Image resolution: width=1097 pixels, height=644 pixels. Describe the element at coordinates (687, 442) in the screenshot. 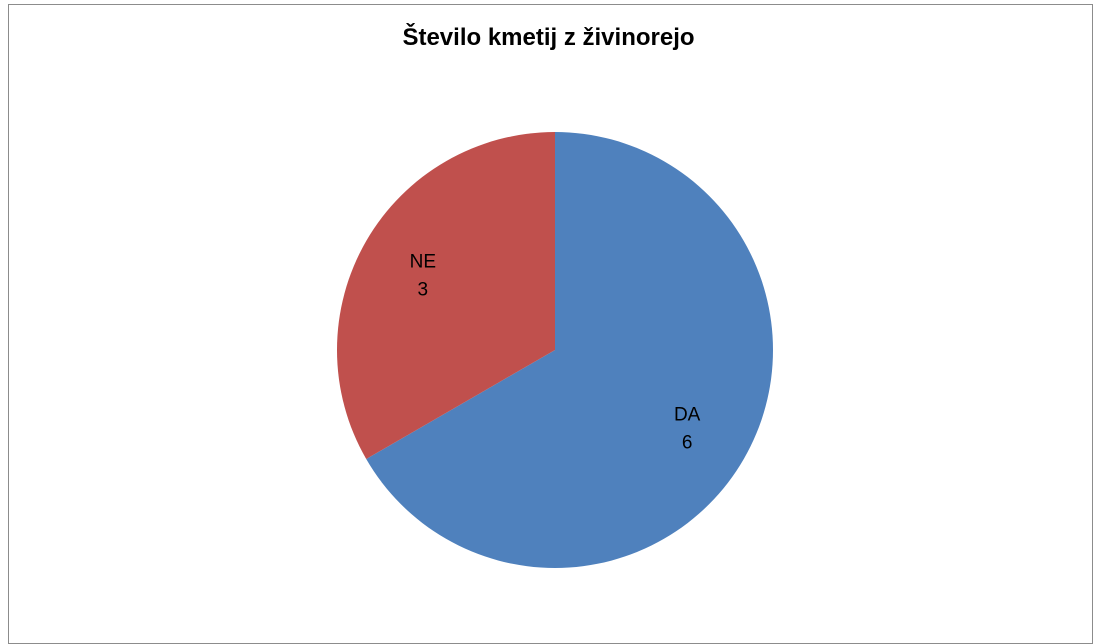

I see `pie-label-value-da: 6` at that location.